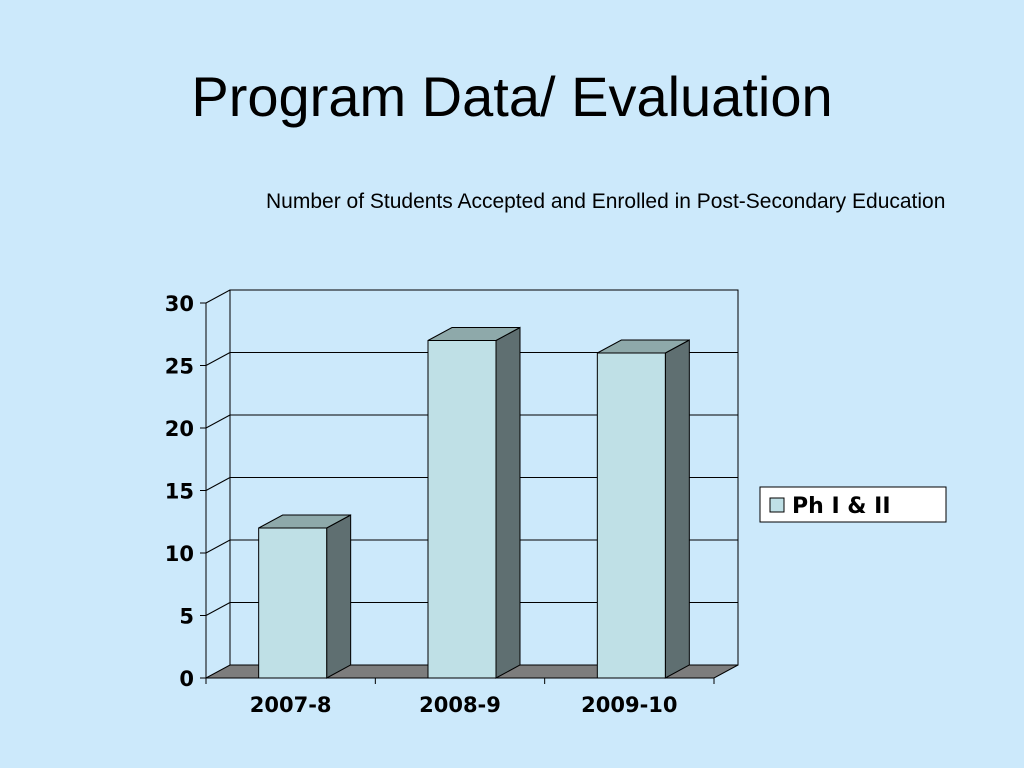 Image resolution: width=1024 pixels, height=768 pixels. What do you see at coordinates (179, 554) in the screenshot?
I see `y-tick-label: 10` at bounding box center [179, 554].